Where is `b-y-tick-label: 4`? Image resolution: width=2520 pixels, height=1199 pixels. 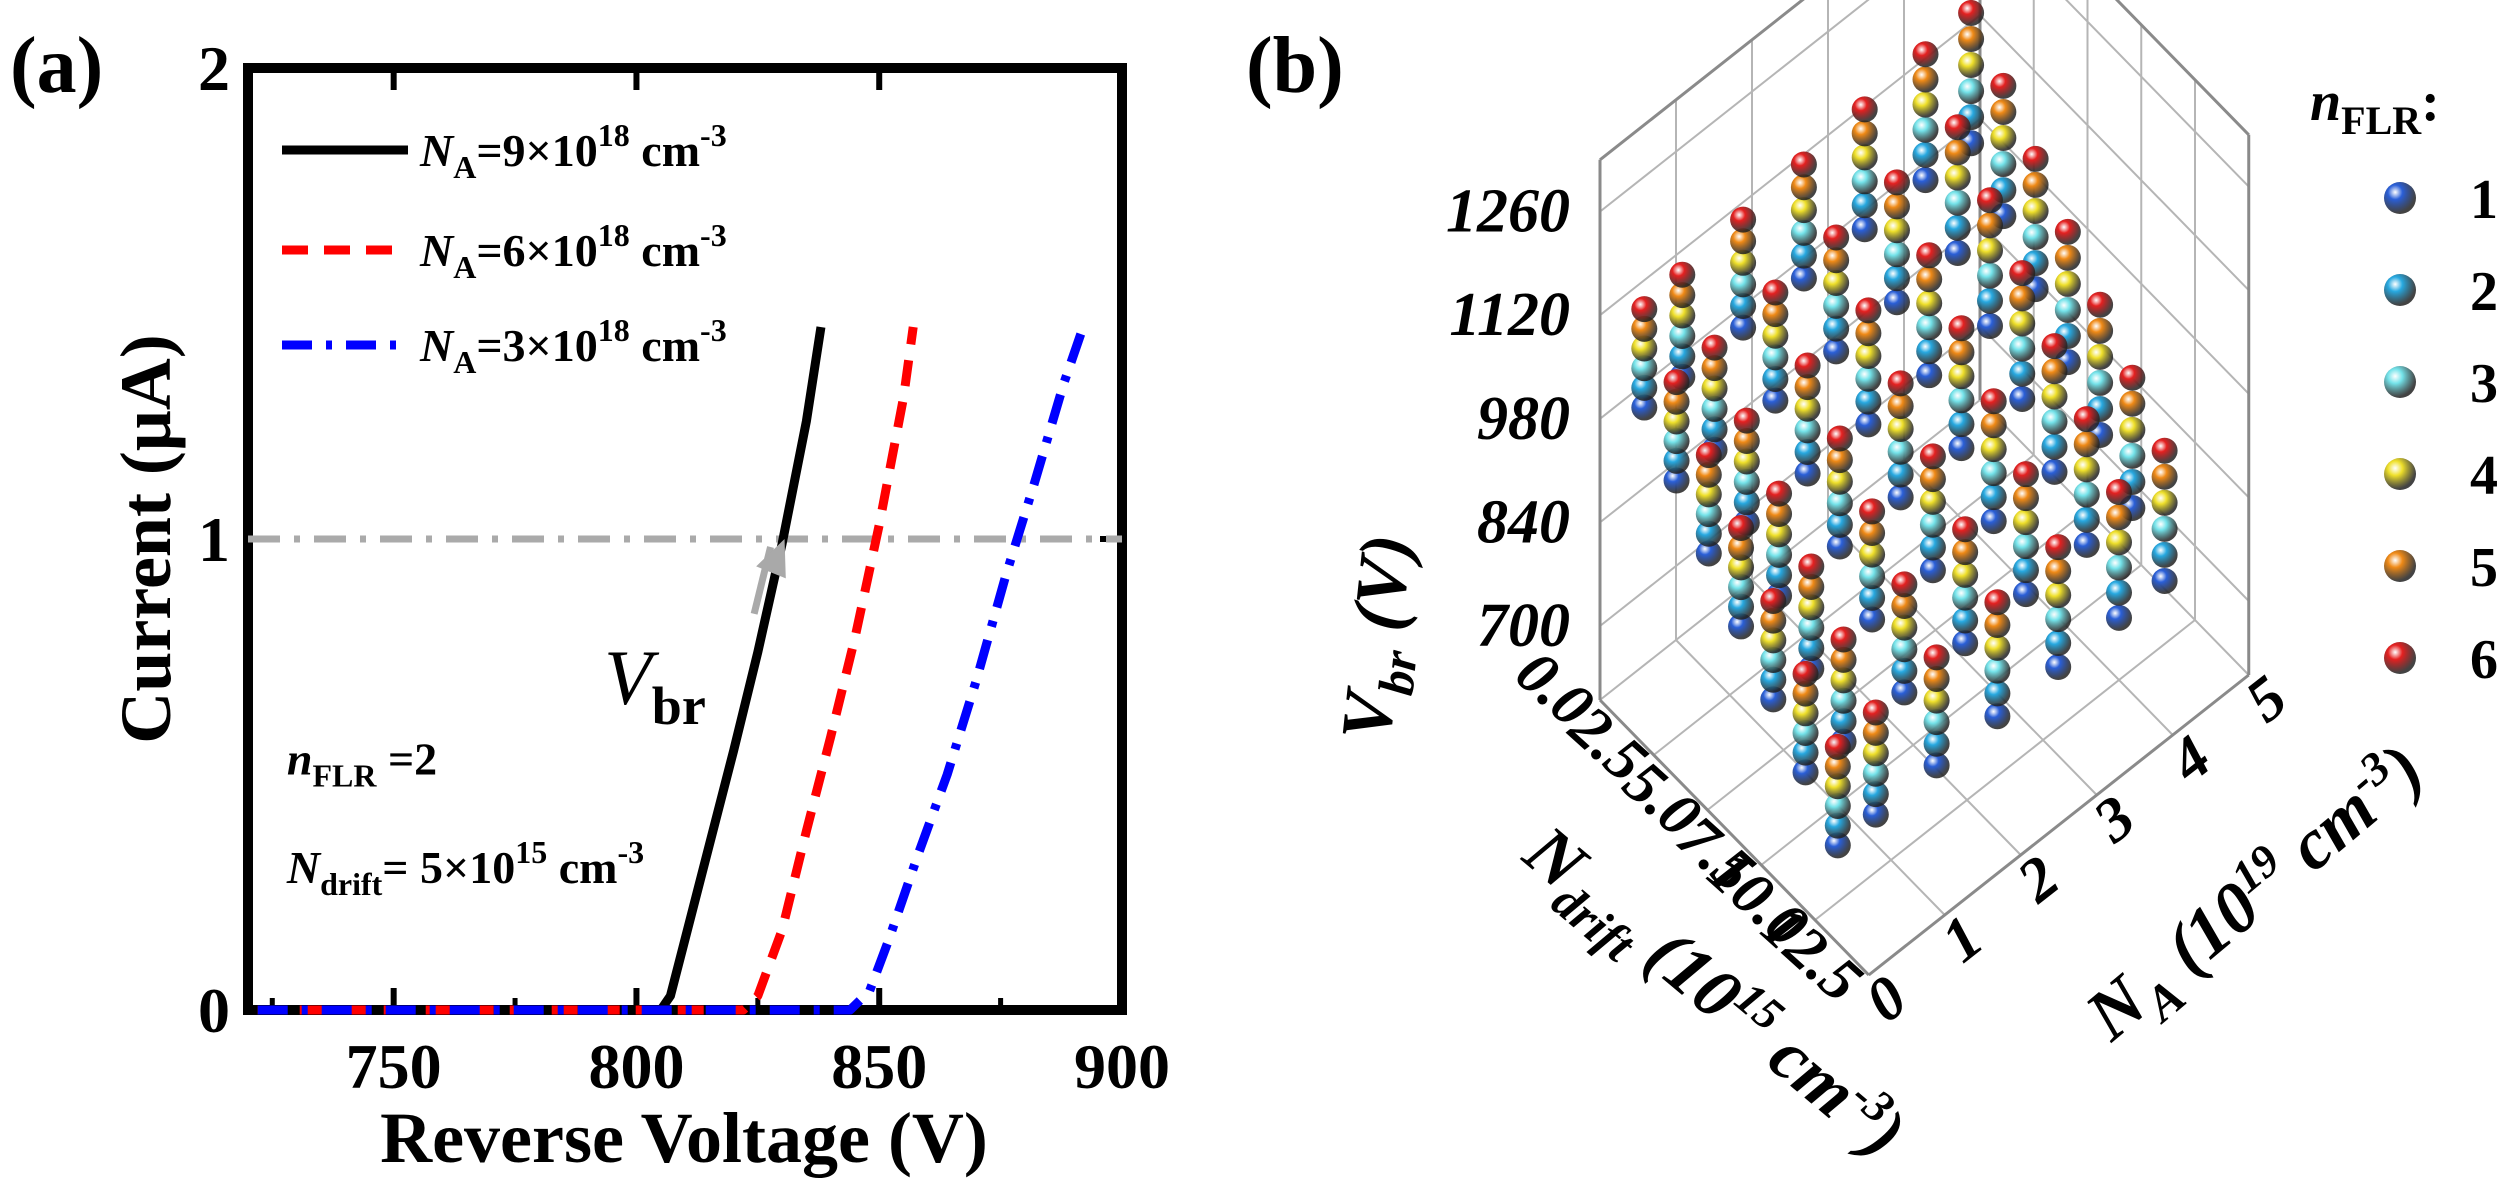 b-y-tick-label: 4 is located at coordinates (2190, 759).